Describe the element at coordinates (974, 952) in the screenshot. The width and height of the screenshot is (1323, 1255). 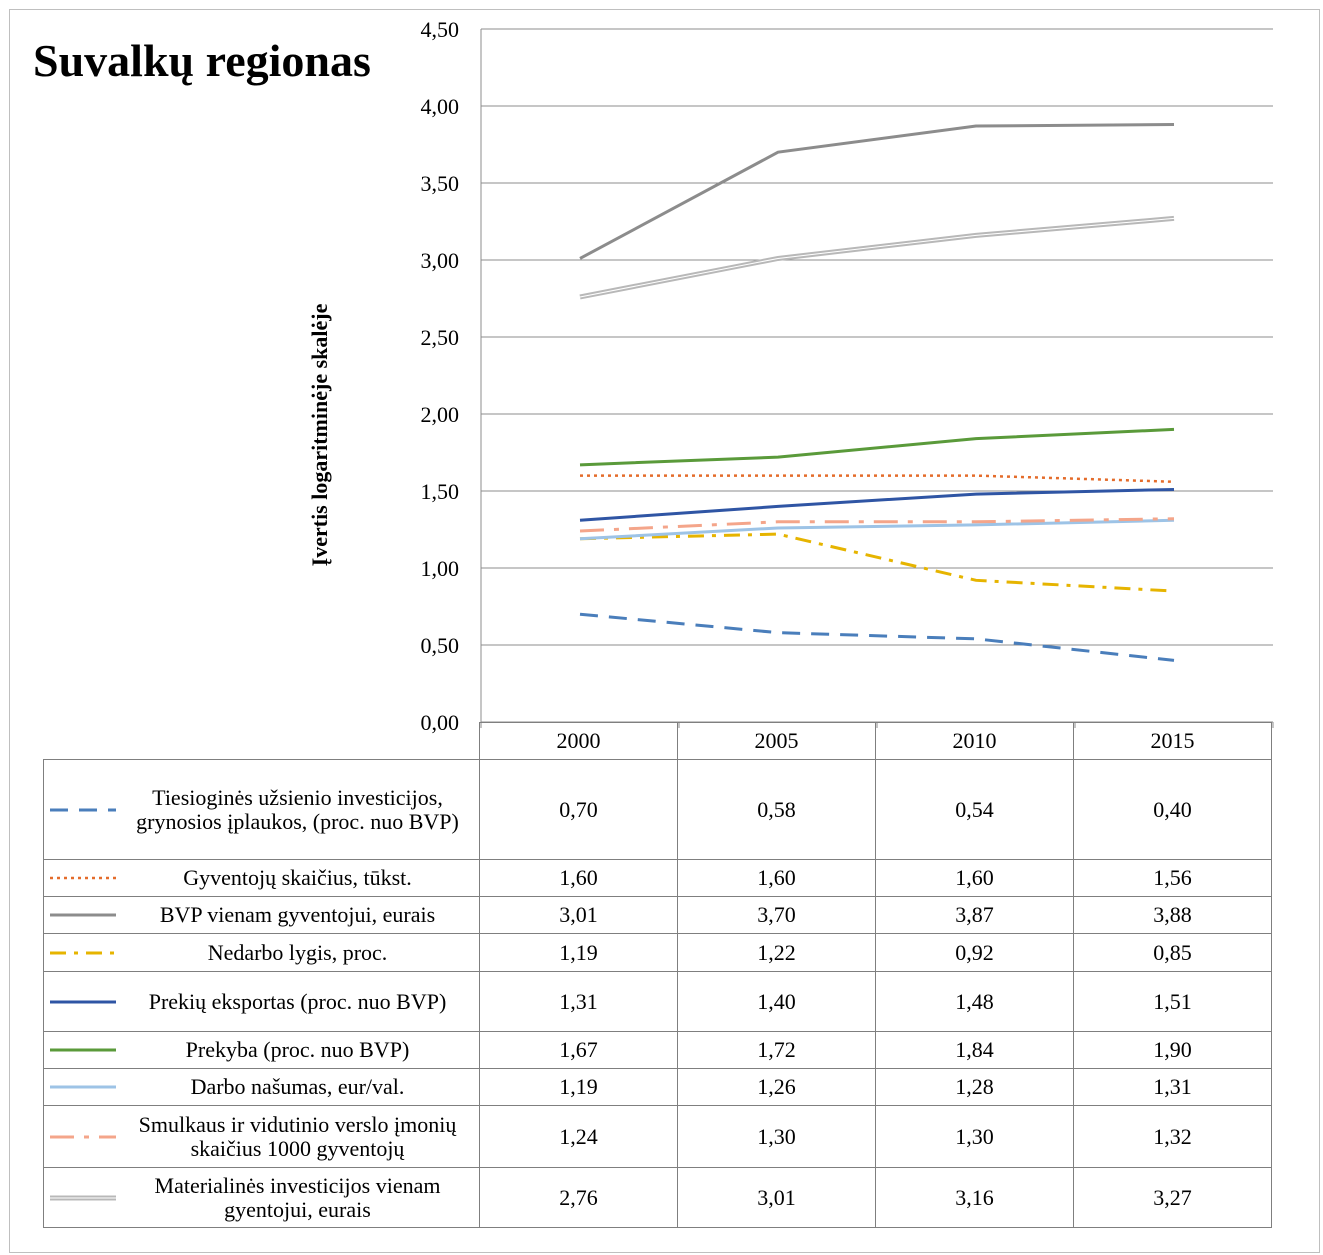
I see `data-value: 0,92` at that location.